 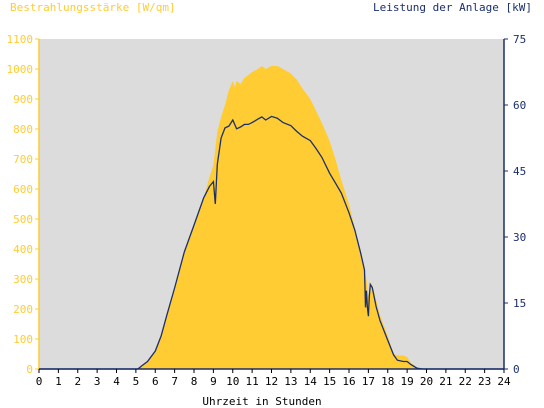 What do you see at coordinates (519, 39) in the screenshot?
I see `right-tick-label: 75` at bounding box center [519, 39].